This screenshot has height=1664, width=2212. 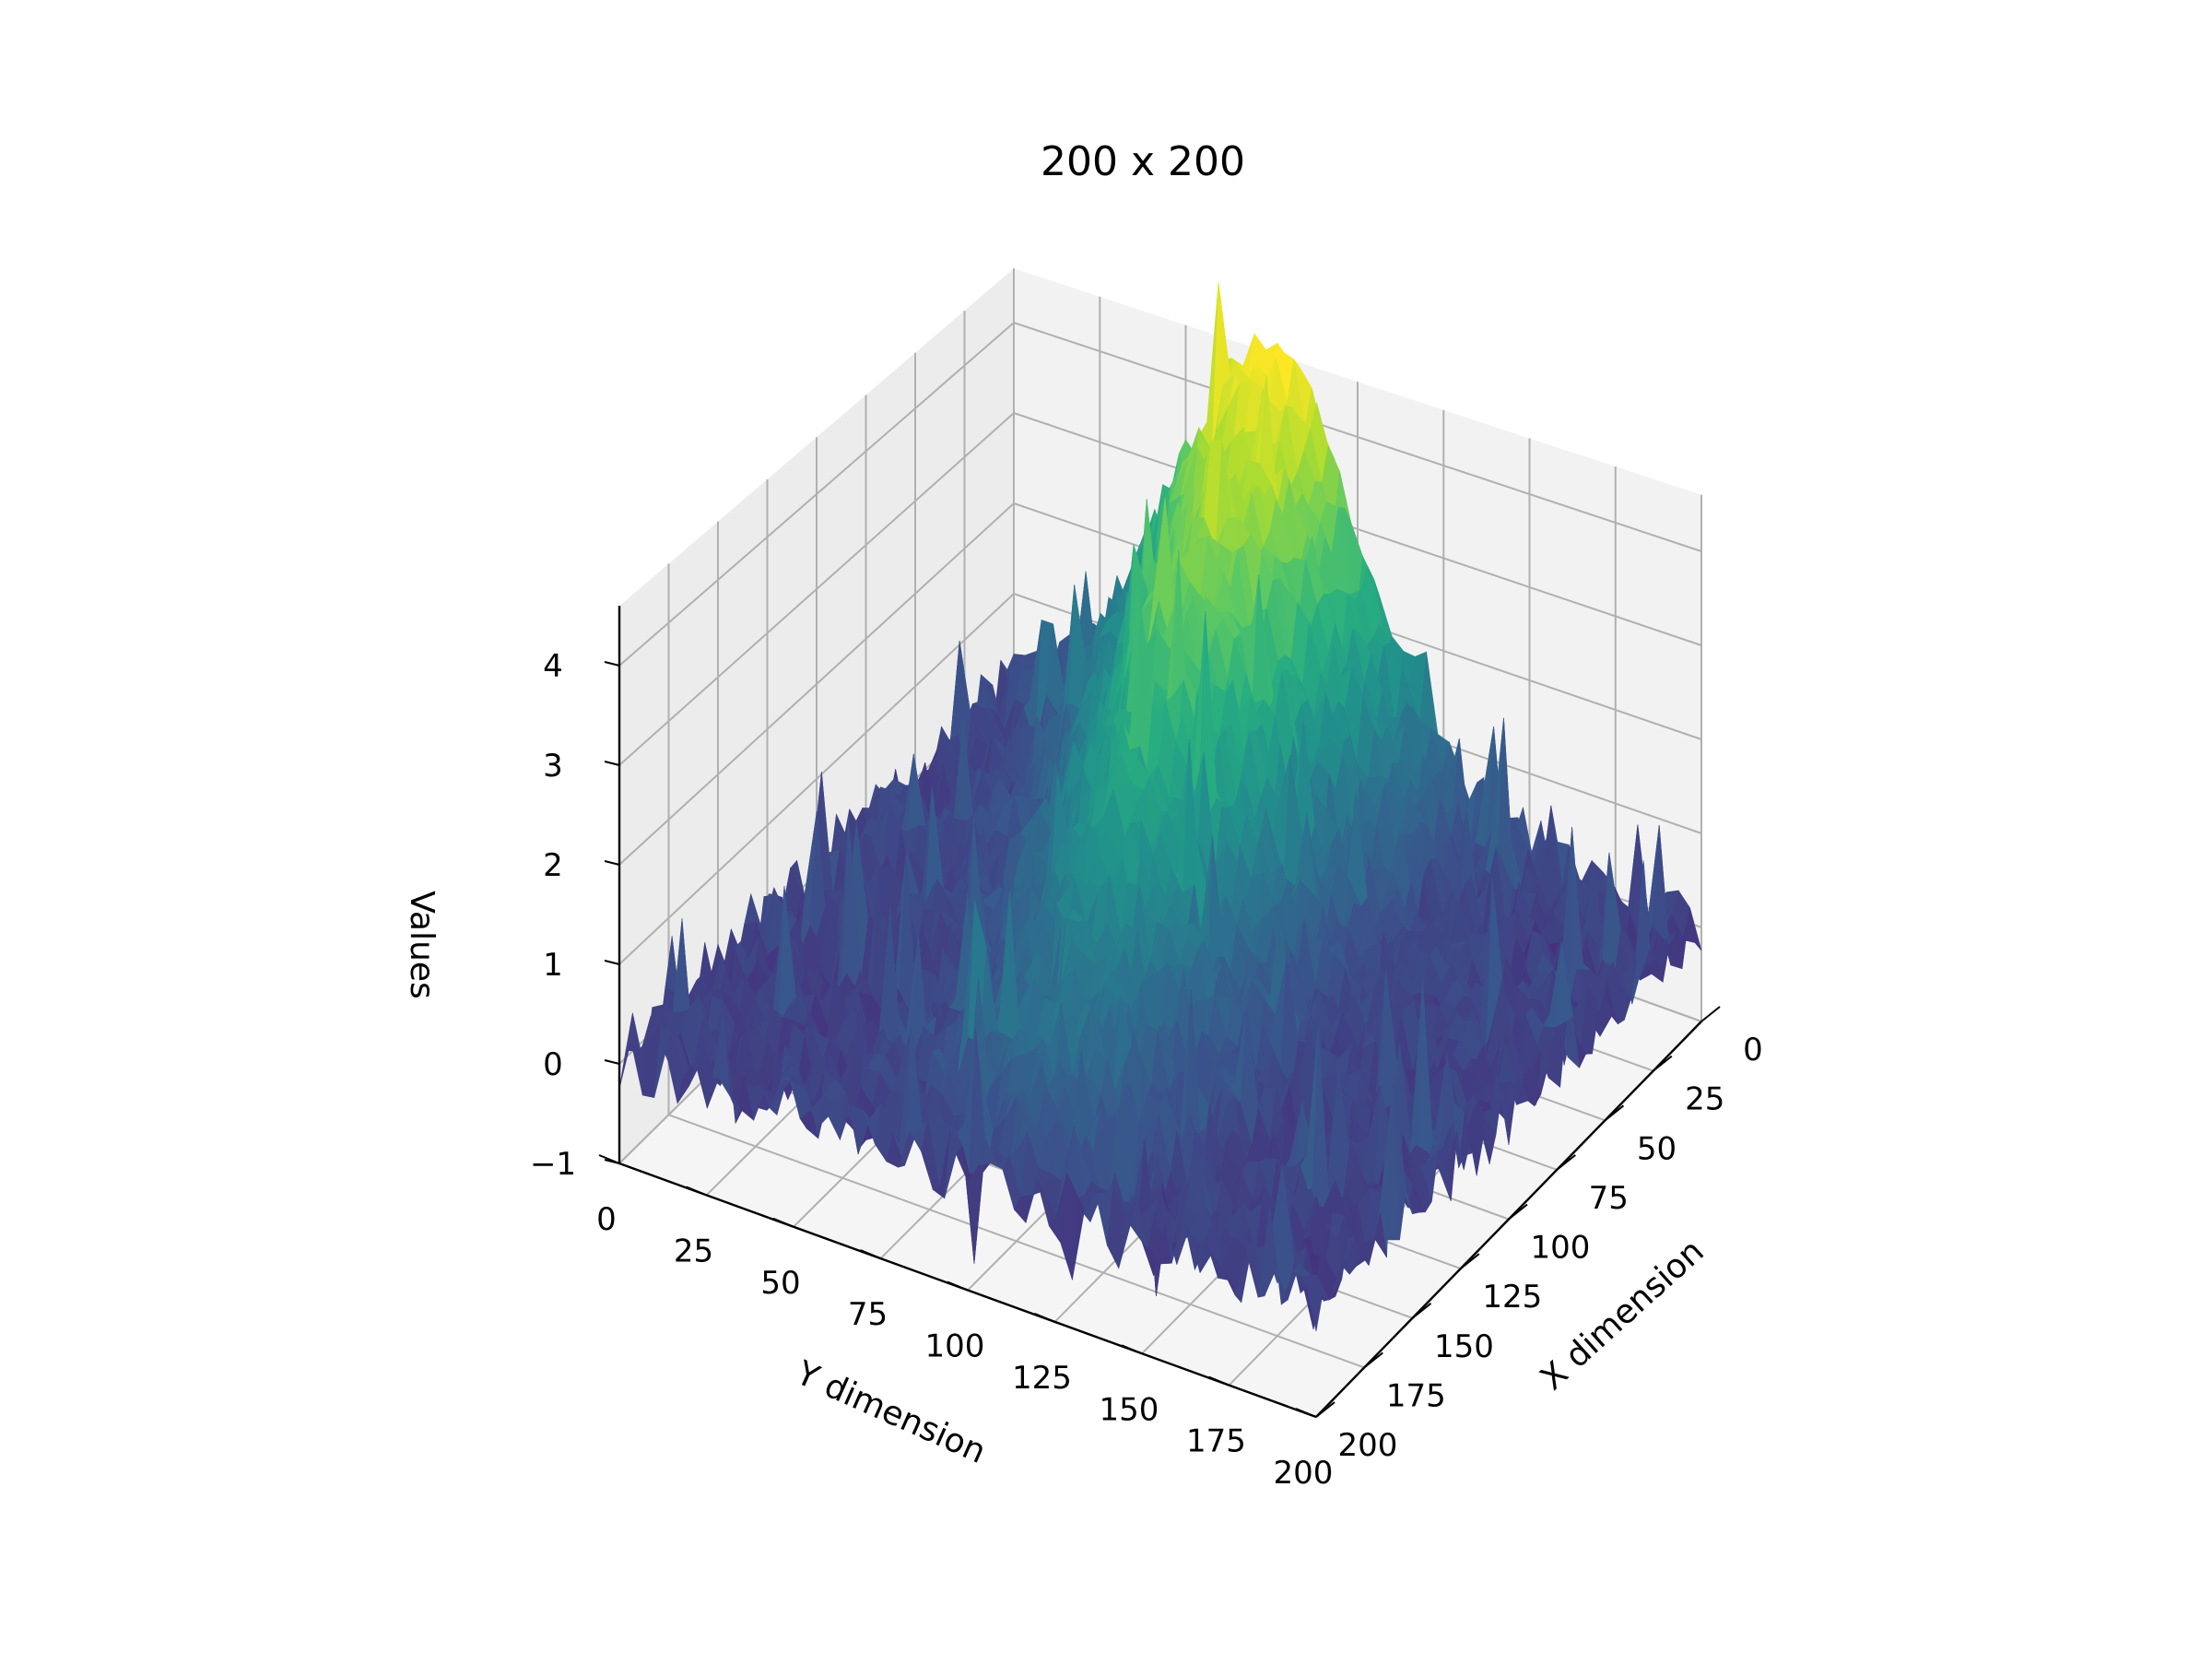 I want to click on y-tick-label: 75, so click(x=868, y=1314).